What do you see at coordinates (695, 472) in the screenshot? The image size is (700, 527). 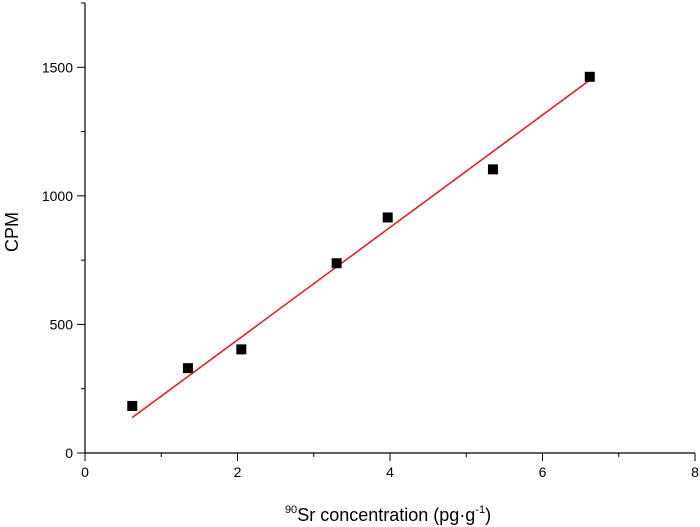 I see `x-tick-label: 8` at bounding box center [695, 472].